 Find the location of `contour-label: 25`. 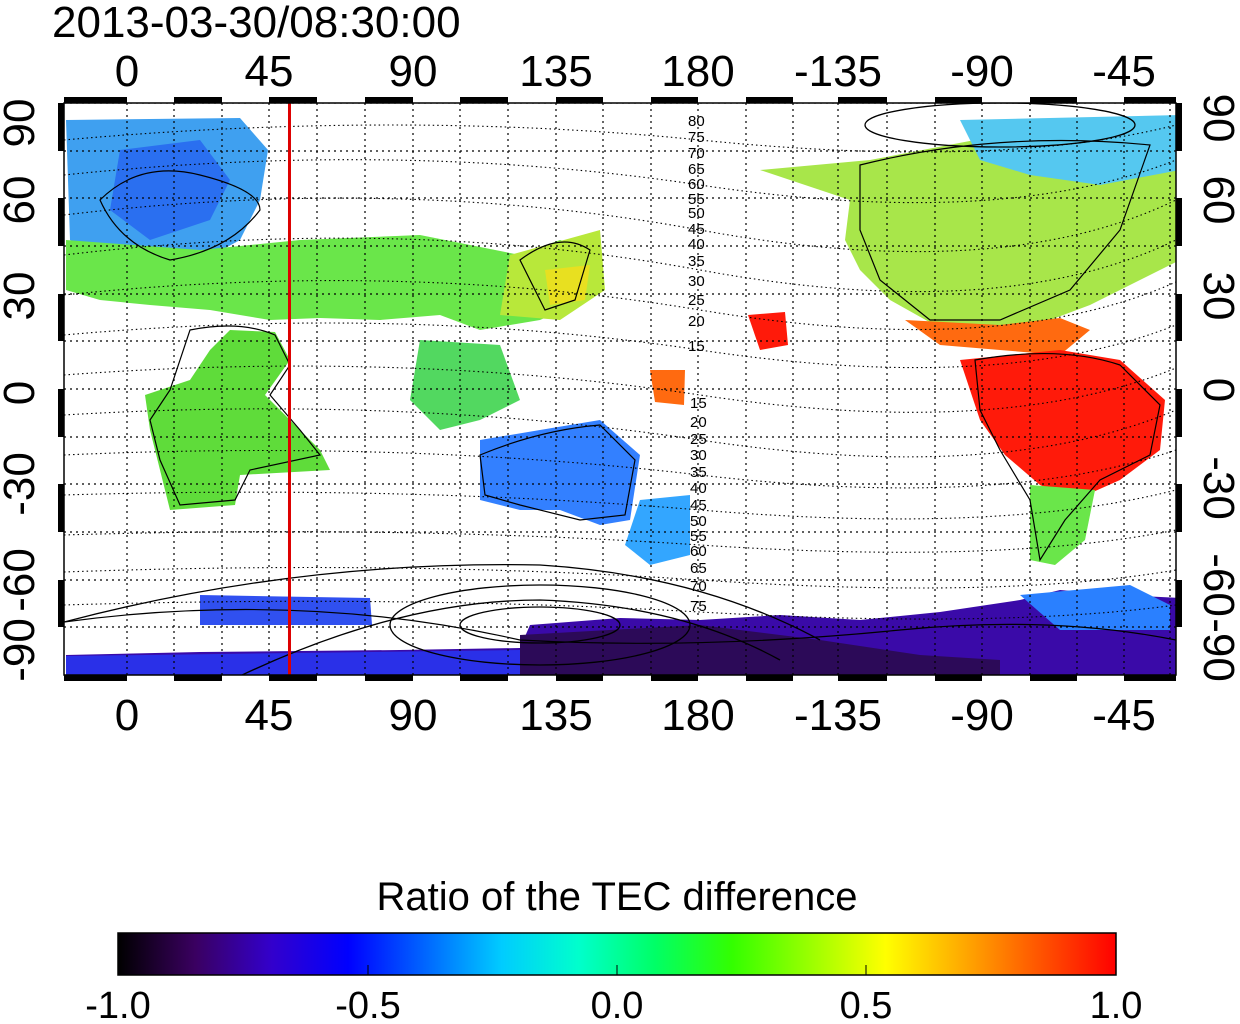

contour-label: 25 is located at coordinates (696, 300).